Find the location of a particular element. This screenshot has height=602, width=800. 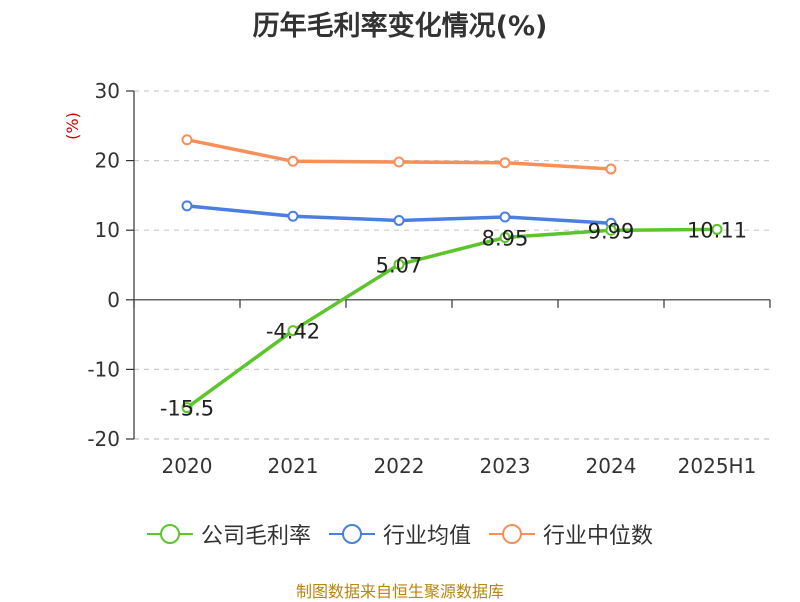

y-tick-label: 10 is located at coordinates (107, 230).